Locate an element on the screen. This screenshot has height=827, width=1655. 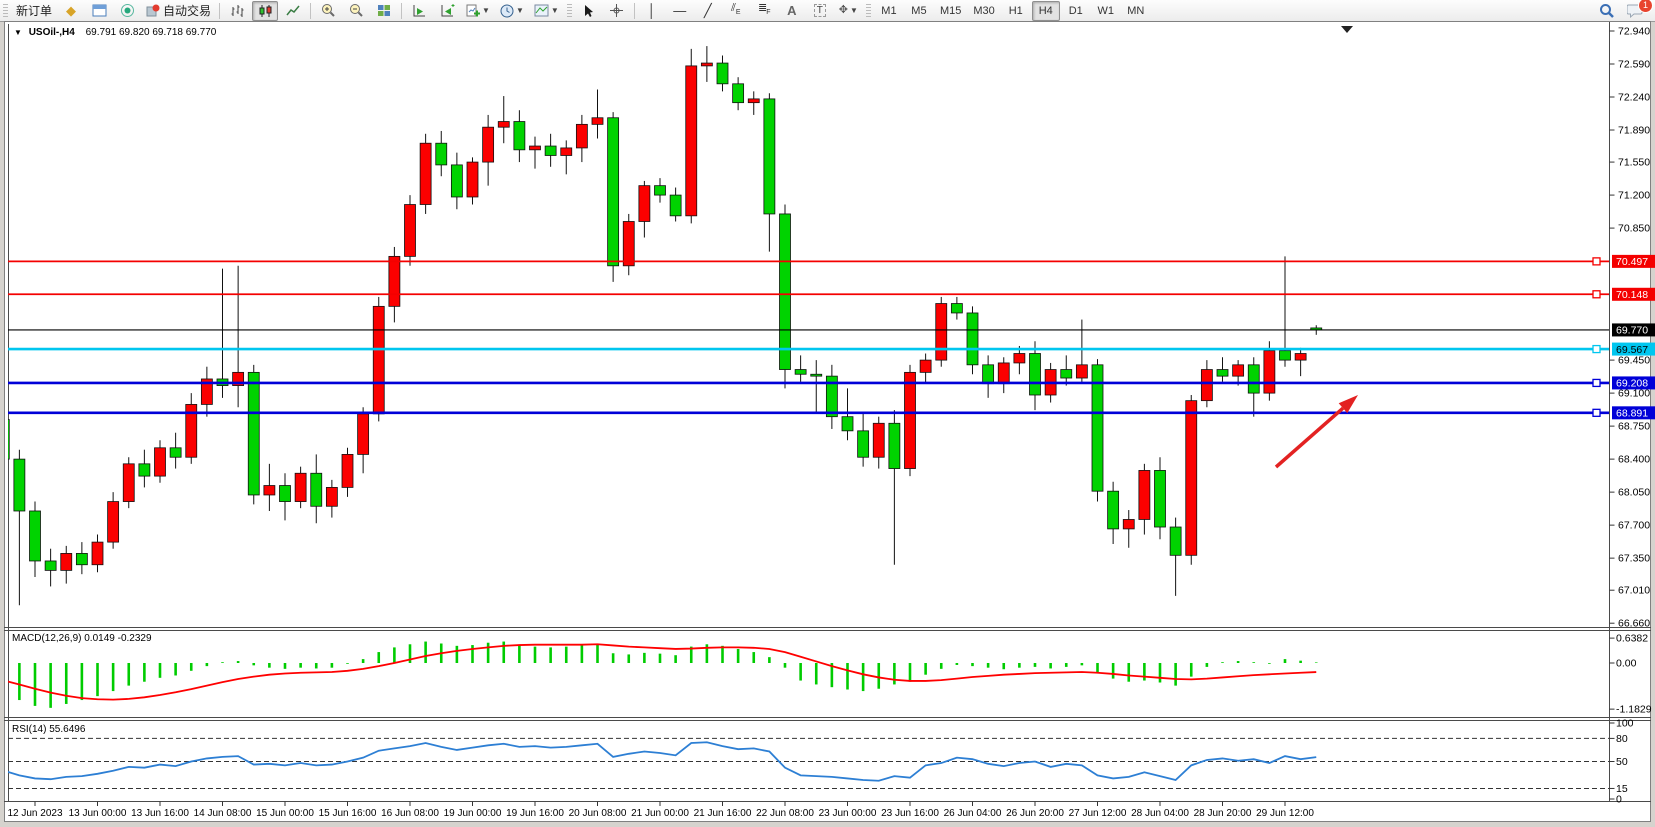
candle-chart-icon is located at coordinates (265, 10).